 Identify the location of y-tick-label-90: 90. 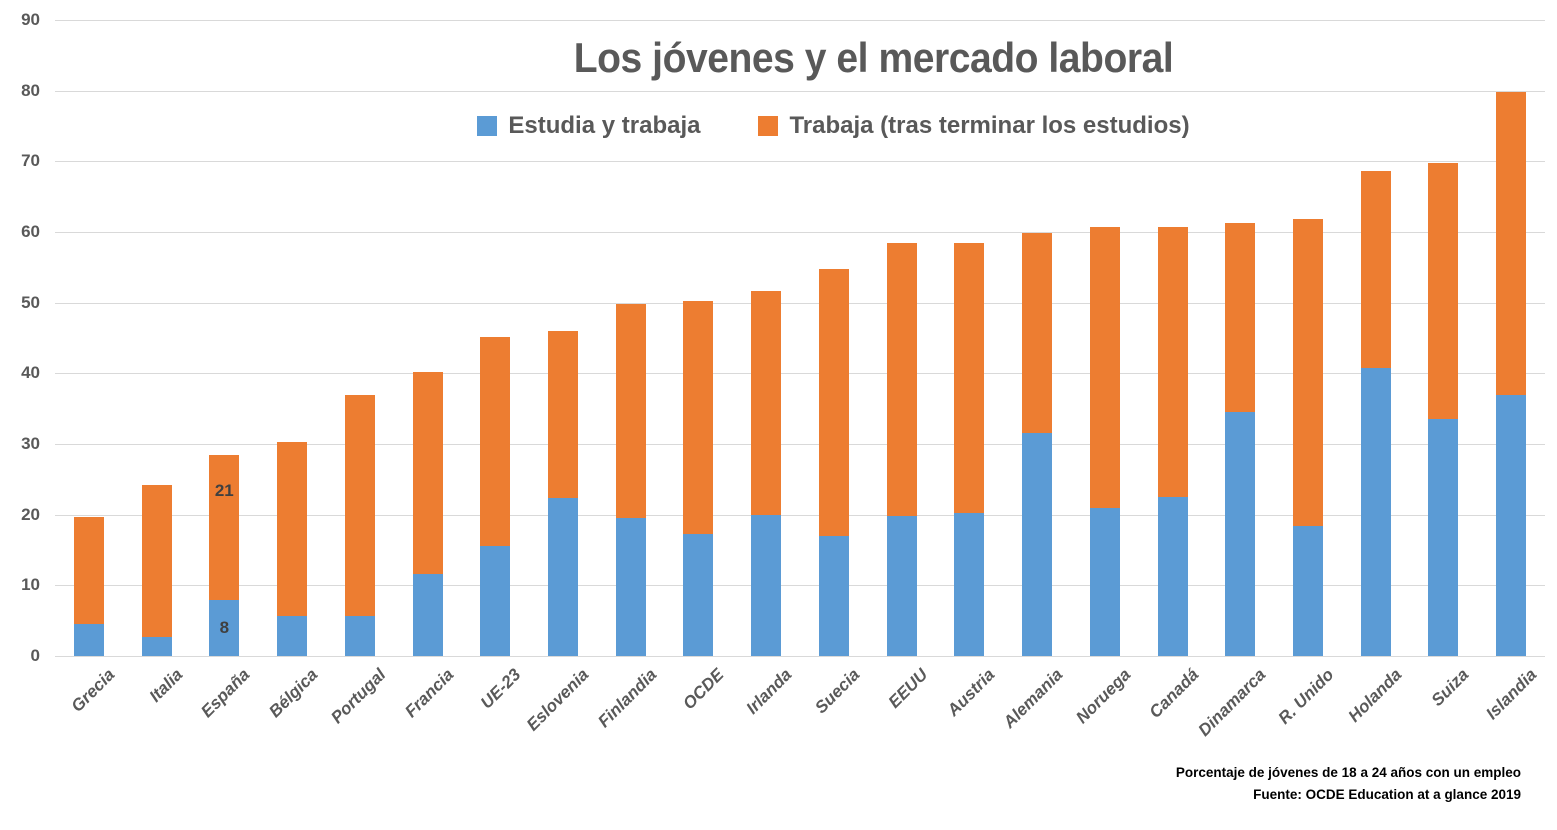
(30, 19).